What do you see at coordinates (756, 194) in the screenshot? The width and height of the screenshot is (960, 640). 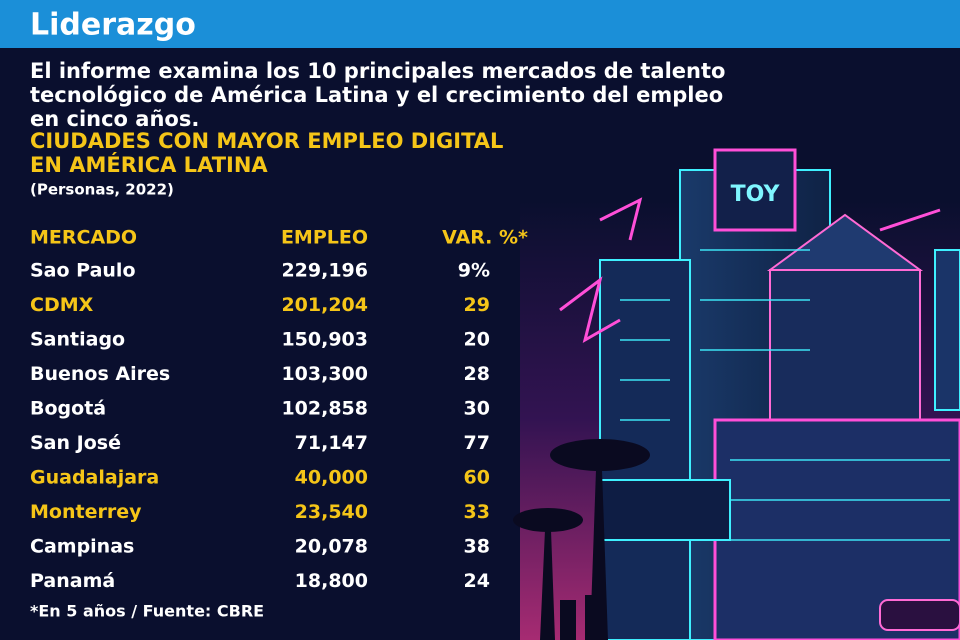 I see `svg-text: TOY` at bounding box center [756, 194].